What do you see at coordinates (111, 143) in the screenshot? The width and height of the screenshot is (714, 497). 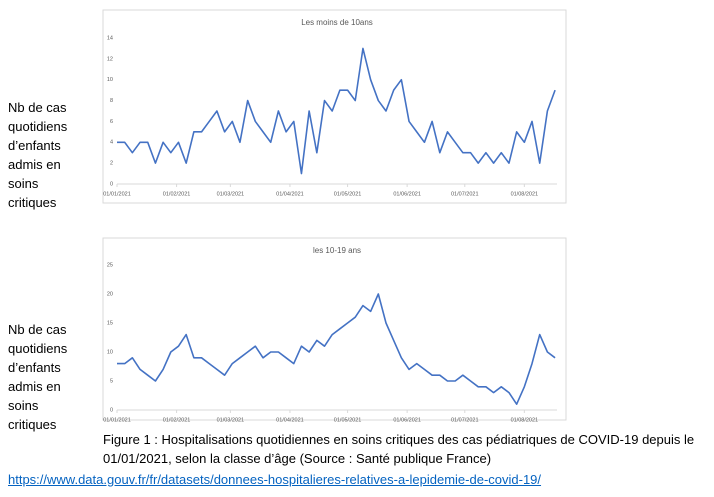 I see `y-tick-label: 4` at bounding box center [111, 143].